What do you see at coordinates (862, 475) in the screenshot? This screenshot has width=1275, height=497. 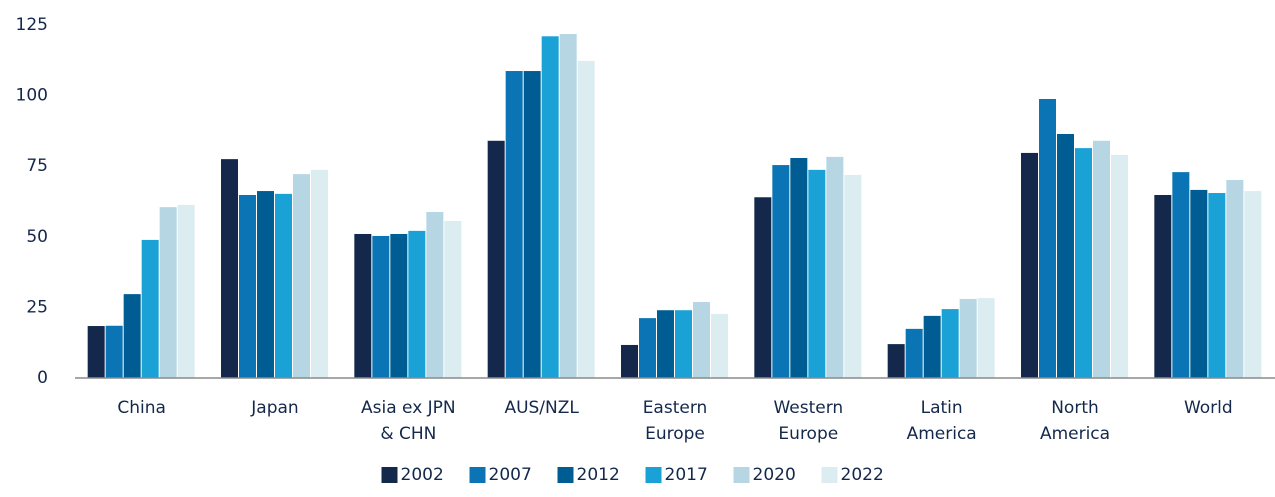 I see `legend-label: 2022` at bounding box center [862, 475].